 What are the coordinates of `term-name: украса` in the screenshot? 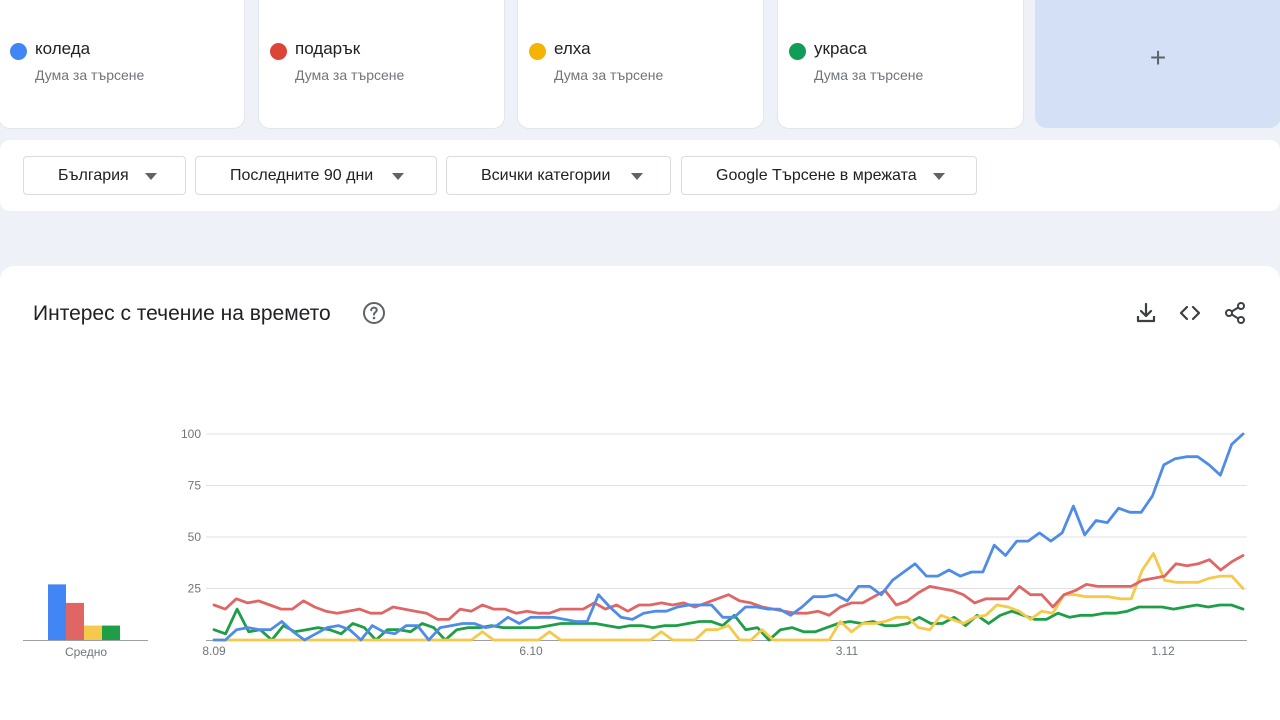 It's located at (840, 48).